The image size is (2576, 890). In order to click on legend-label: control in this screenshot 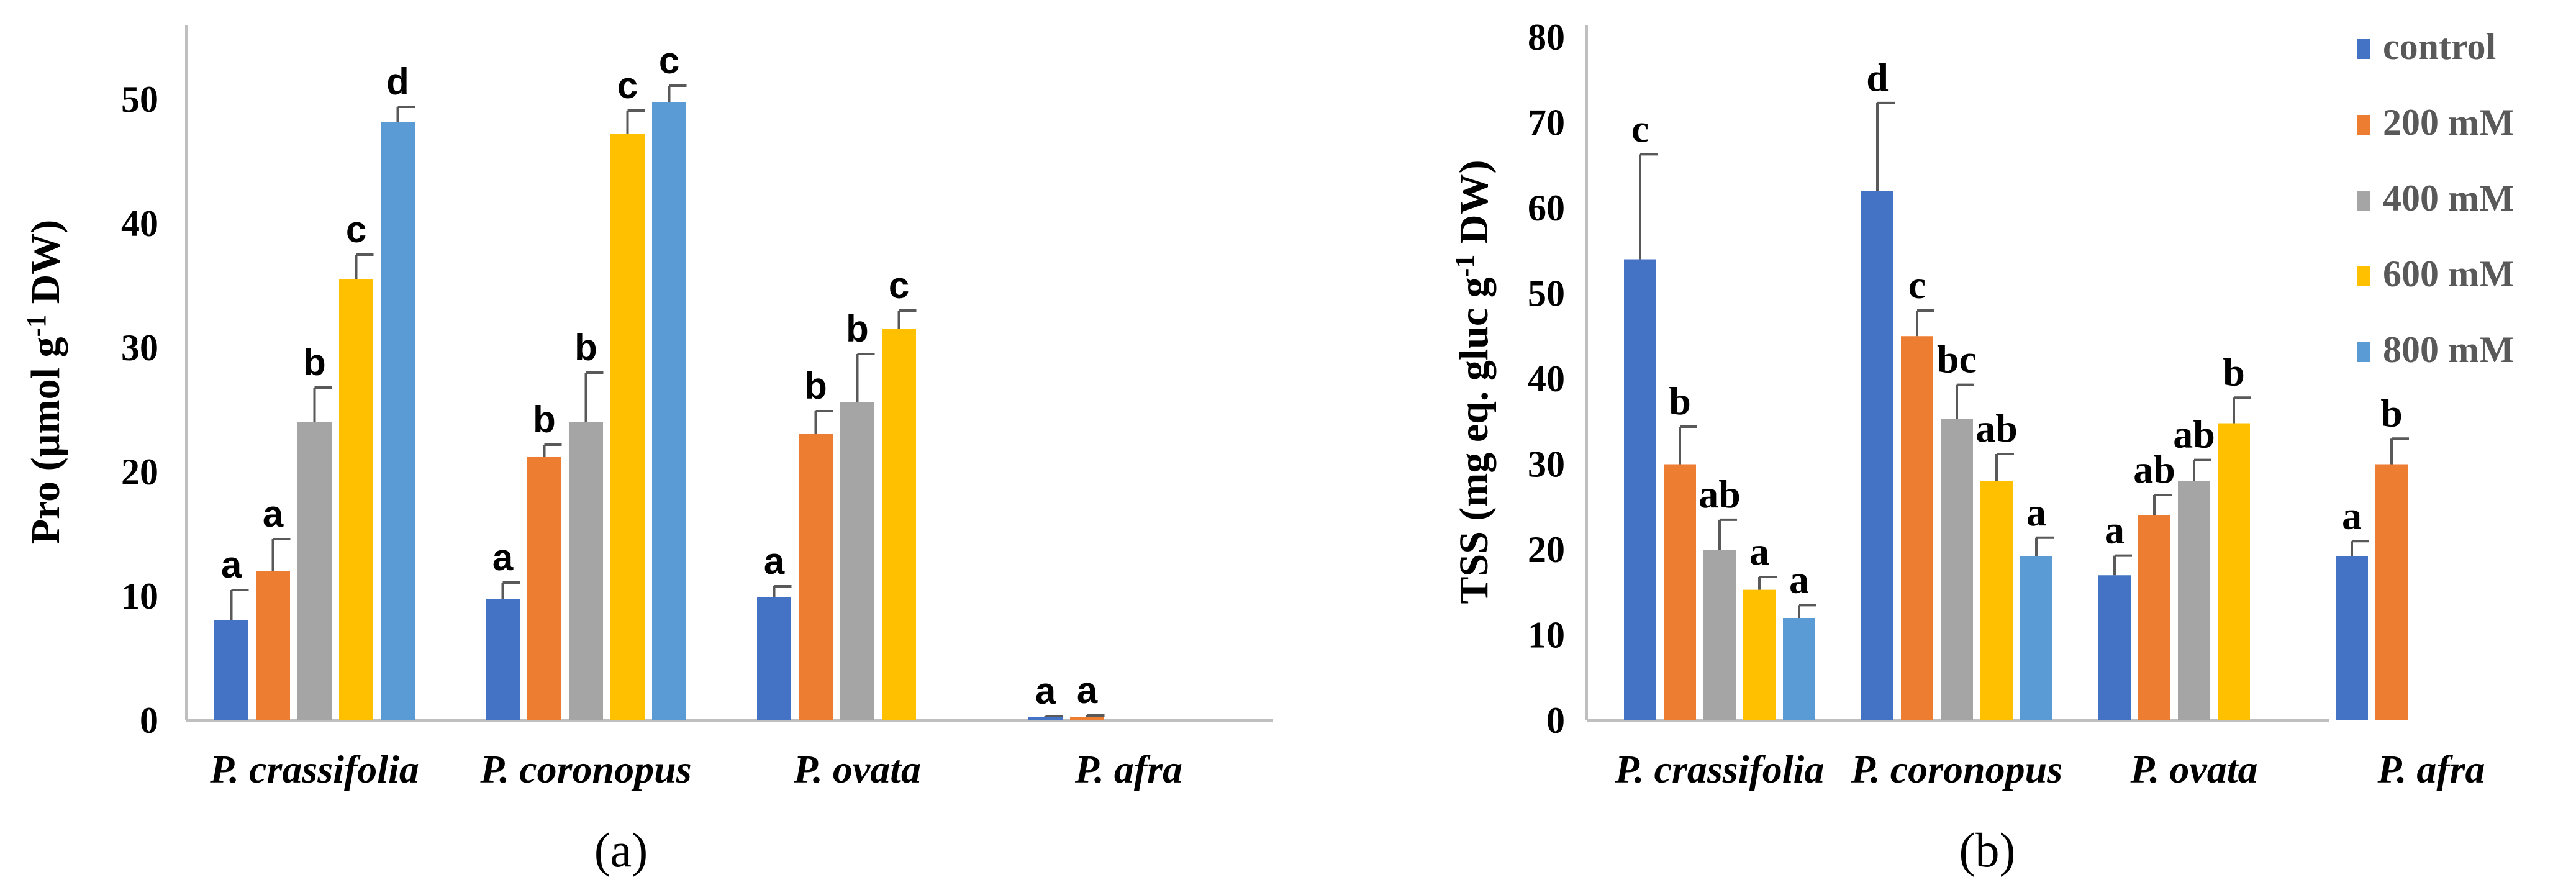, I will do `click(2439, 46)`.